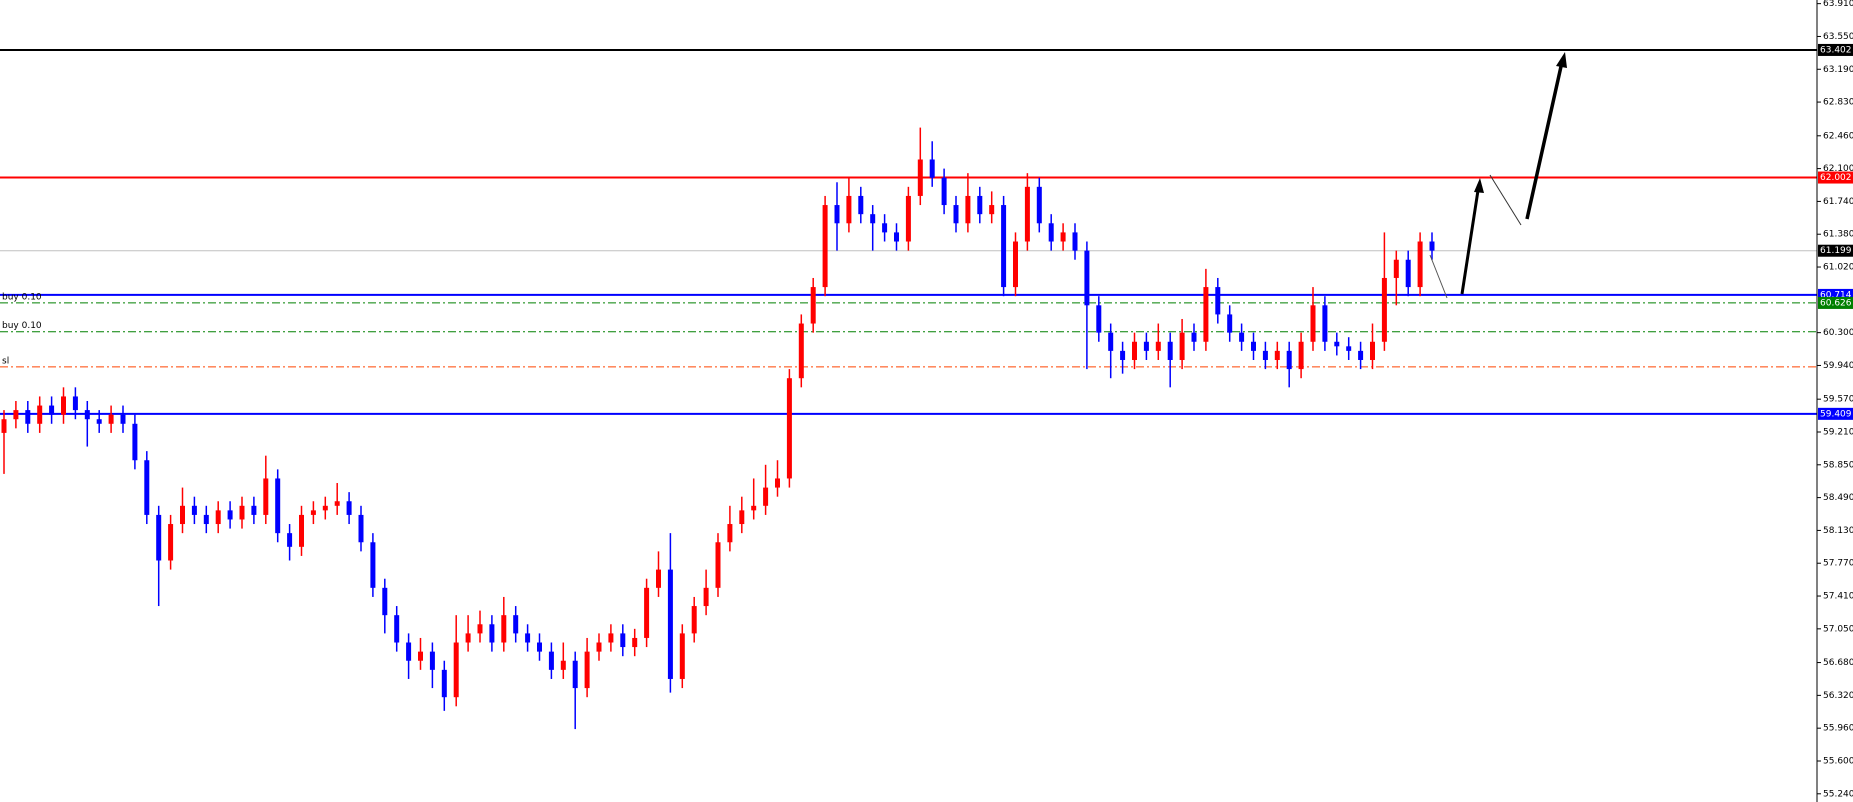 The height and width of the screenshot is (802, 1853). What do you see at coordinates (1838, 235) in the screenshot?
I see `y-tick-label: 61.380` at bounding box center [1838, 235].